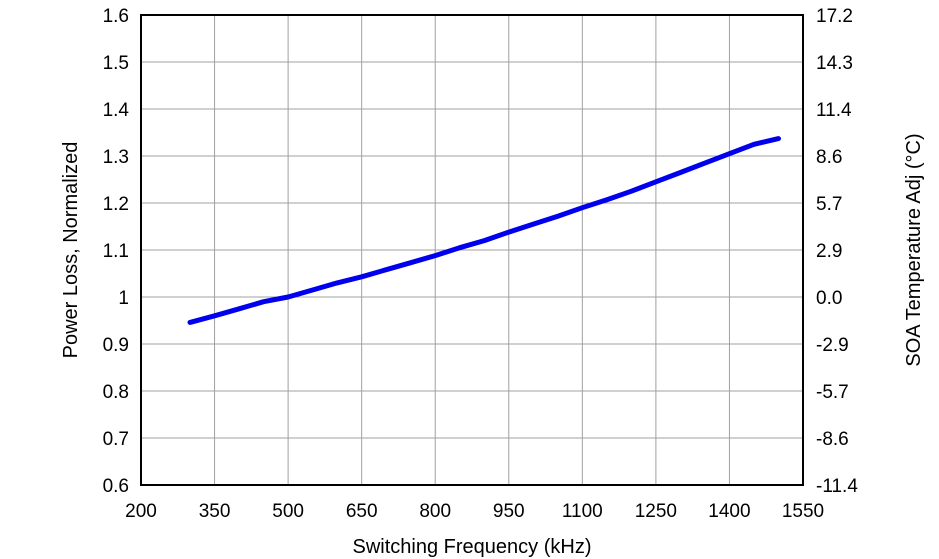 Image resolution: width=939 pixels, height=559 pixels. Describe the element at coordinates (829, 251) in the screenshot. I see `y2-tick-label: 2.9` at that location.